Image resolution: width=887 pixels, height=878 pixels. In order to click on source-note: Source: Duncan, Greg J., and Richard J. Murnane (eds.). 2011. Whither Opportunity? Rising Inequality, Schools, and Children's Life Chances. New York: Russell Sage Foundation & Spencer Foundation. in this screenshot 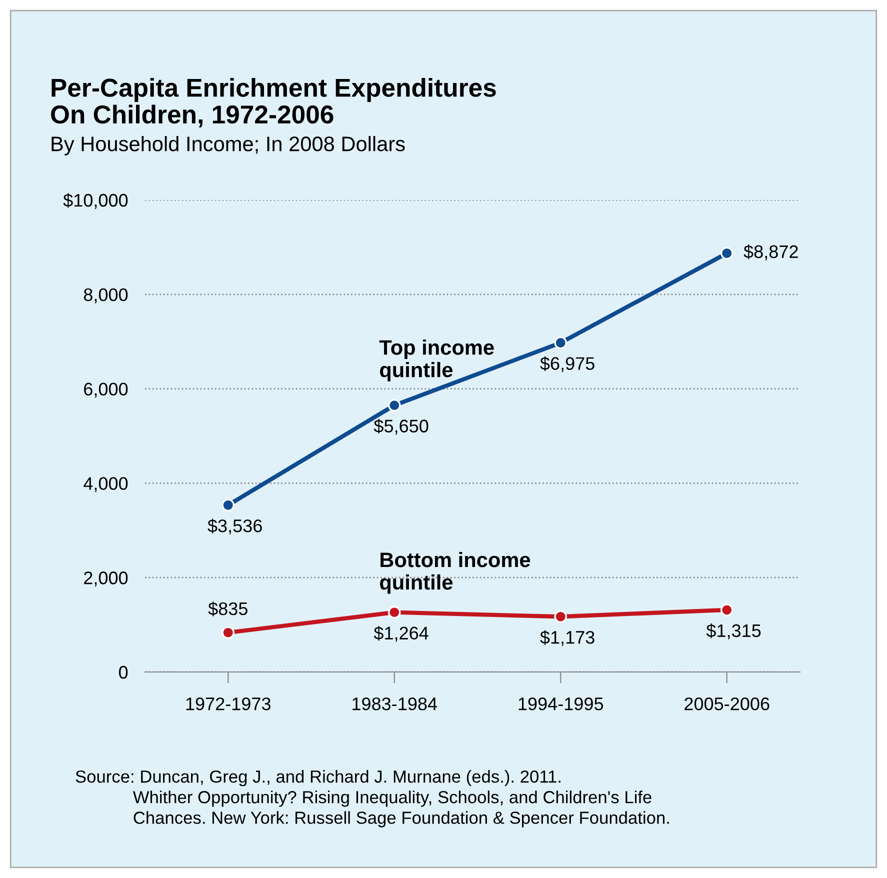, I will do `click(372, 799)`.